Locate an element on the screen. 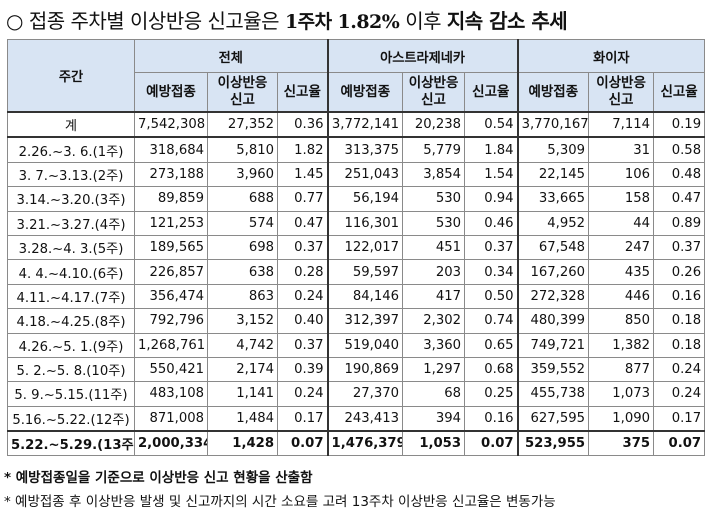 The image size is (710, 518). value-cell: 0.47 is located at coordinates (302, 223).